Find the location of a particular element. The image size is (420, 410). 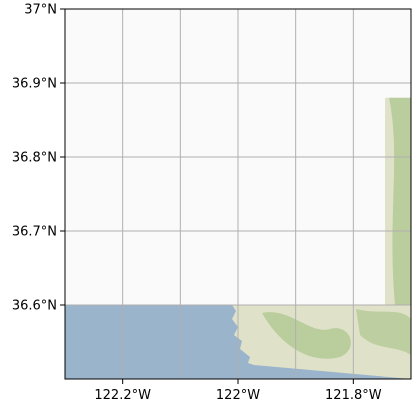

x-axis-ticks: 122.2°W 122°W 121.8°W is located at coordinates (238, 391).